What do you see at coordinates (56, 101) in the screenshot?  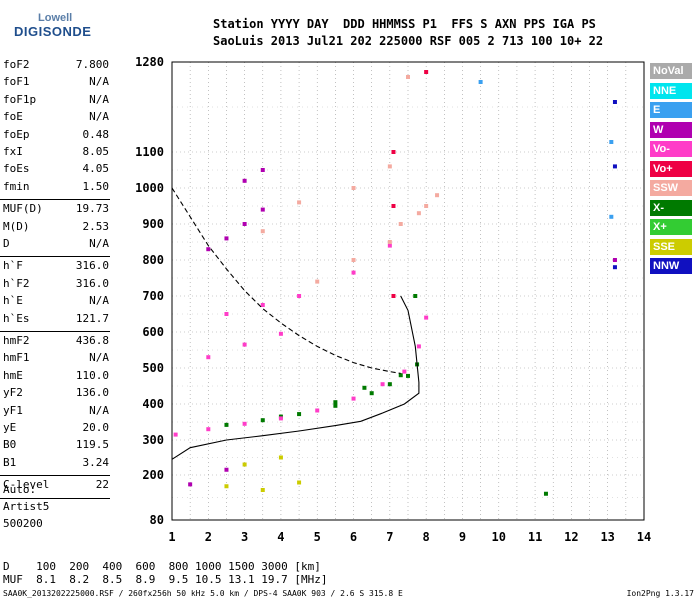 I see `param-row: foF1p N/A` at bounding box center [56, 101].